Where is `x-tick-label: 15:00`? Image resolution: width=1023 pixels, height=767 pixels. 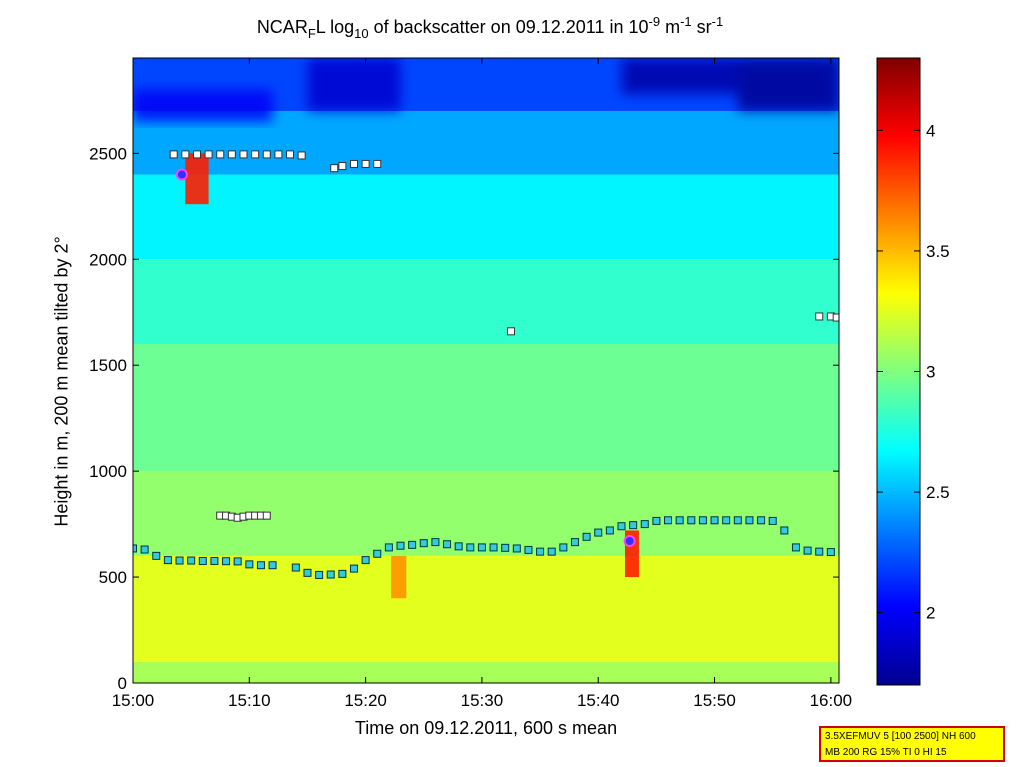 x-tick-label: 15:00 is located at coordinates (133, 700).